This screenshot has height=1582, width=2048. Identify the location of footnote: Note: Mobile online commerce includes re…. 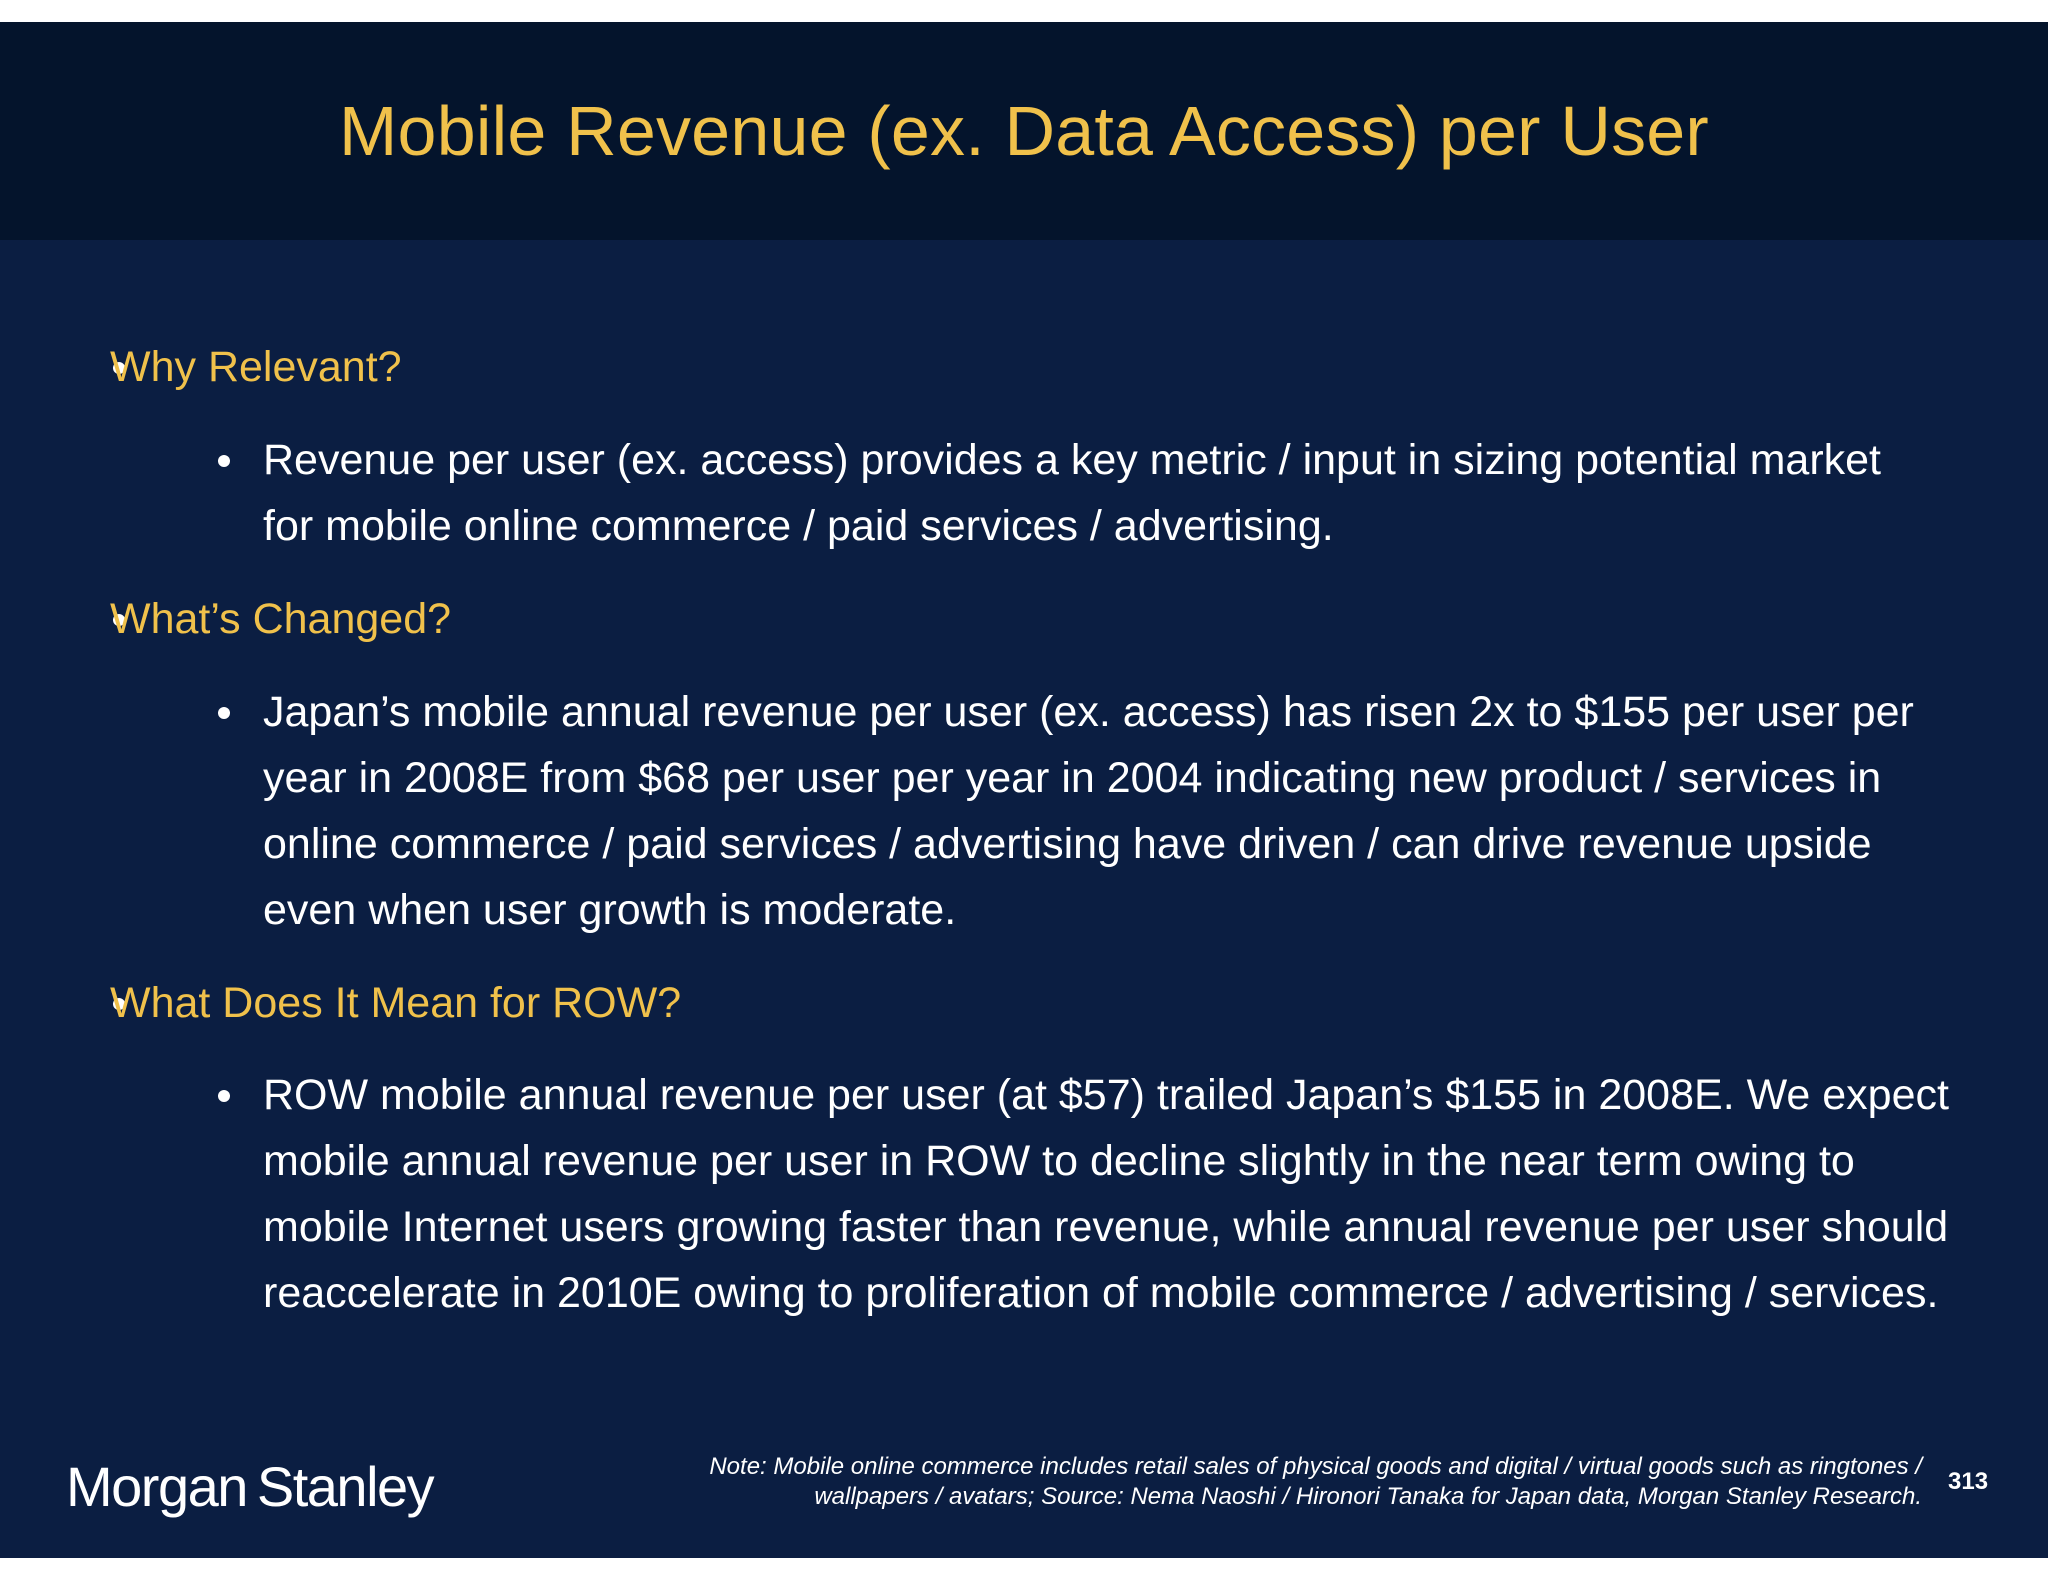
(1172, 1482).